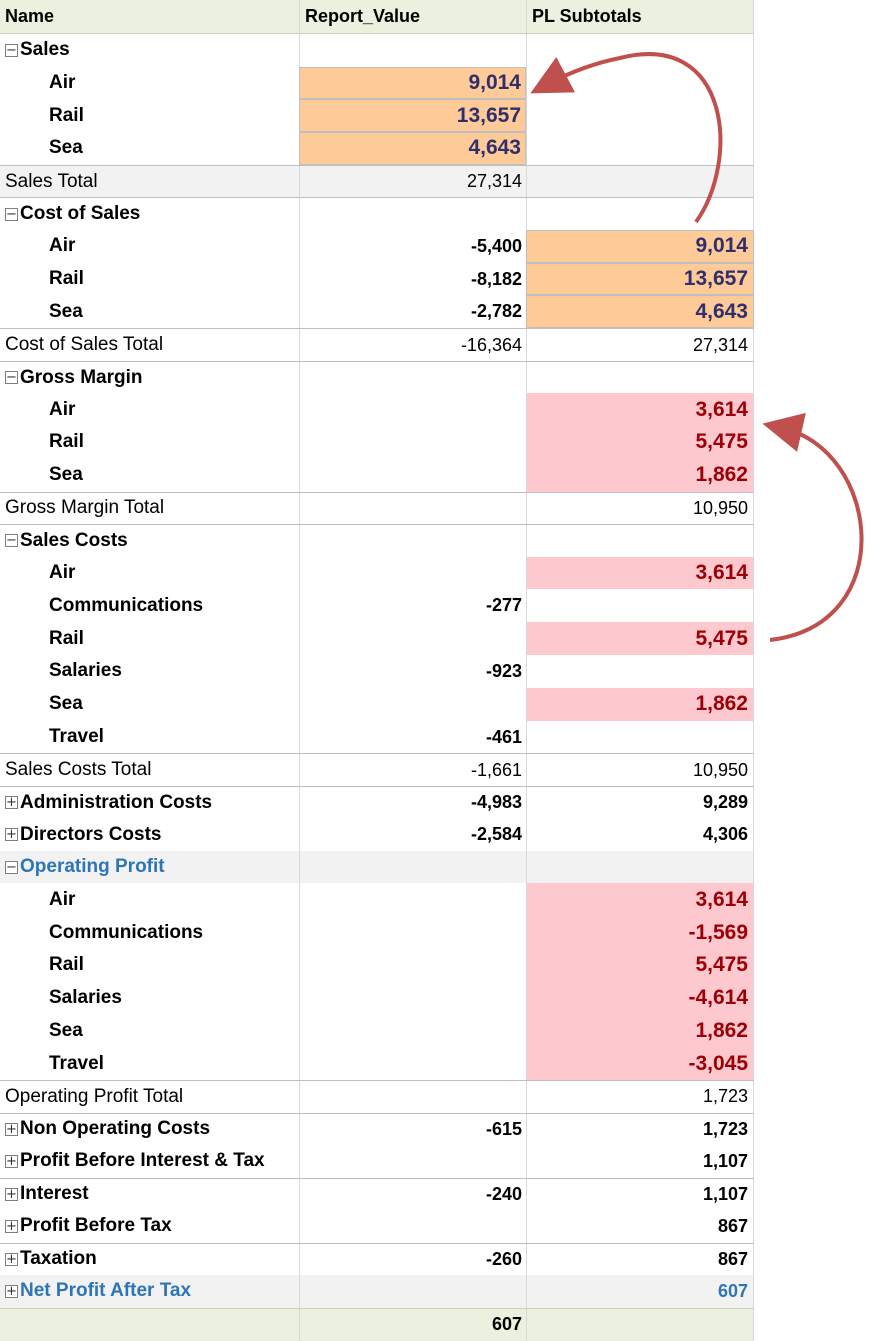  I want to click on report-value-cell: -260, so click(412, 1259).